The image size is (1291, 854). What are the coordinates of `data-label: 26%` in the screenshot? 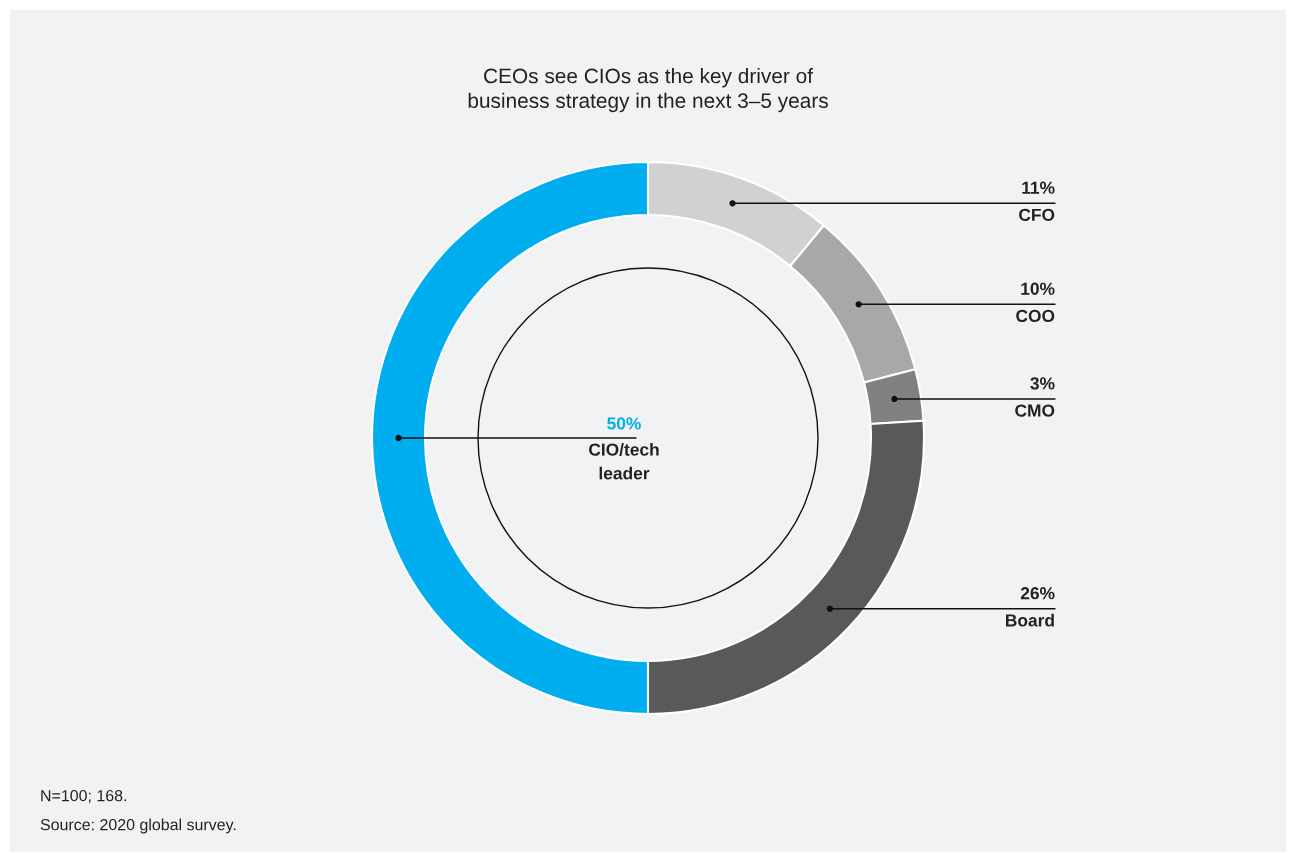 It's located at (1037, 593).